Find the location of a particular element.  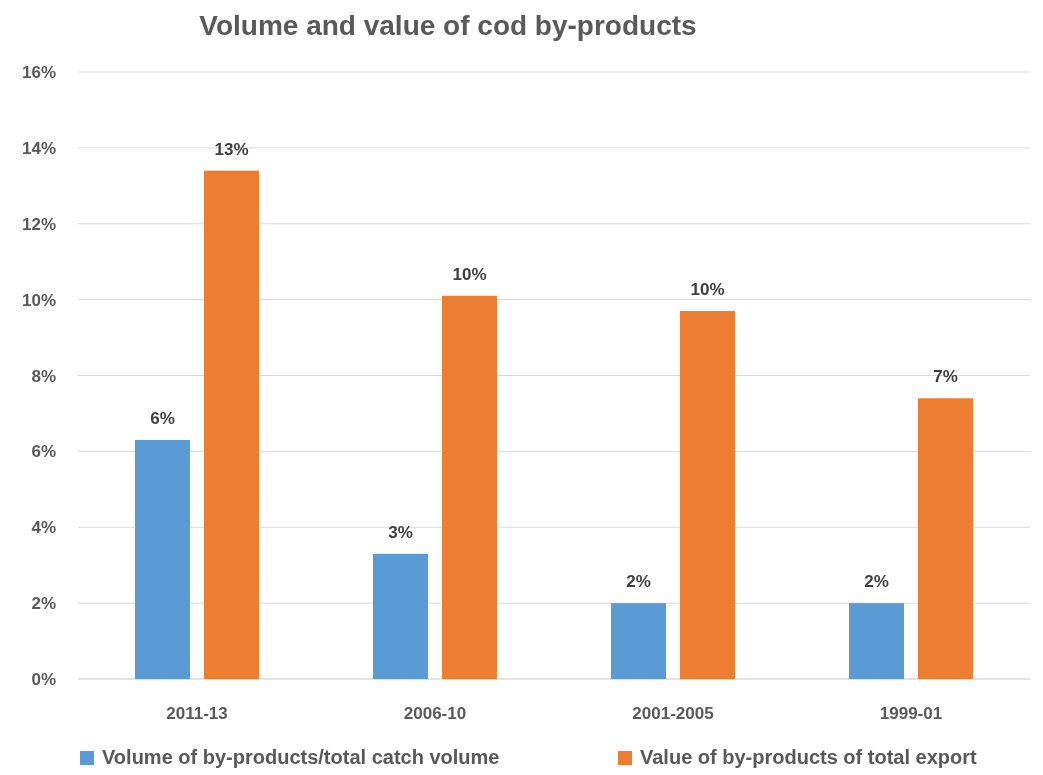

y-tick-label: 6% is located at coordinates (43, 452).